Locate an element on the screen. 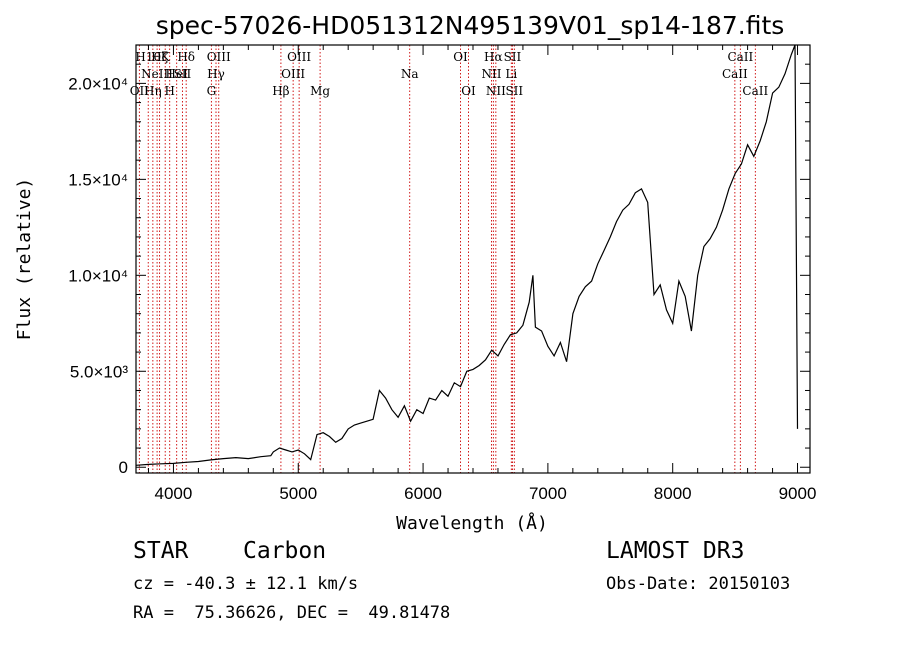 The height and width of the screenshot is (649, 900). y-tick-label: 2.0×10⁴ is located at coordinates (98, 83).